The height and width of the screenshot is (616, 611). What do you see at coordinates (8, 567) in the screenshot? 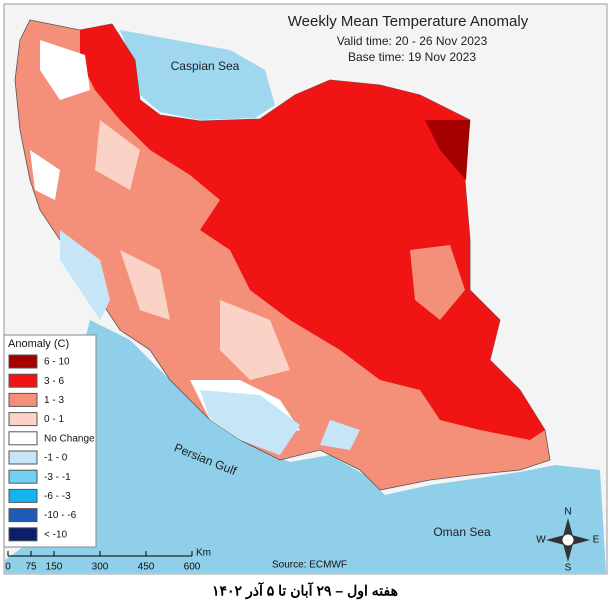
I see `scale-label: 0` at bounding box center [8, 567].